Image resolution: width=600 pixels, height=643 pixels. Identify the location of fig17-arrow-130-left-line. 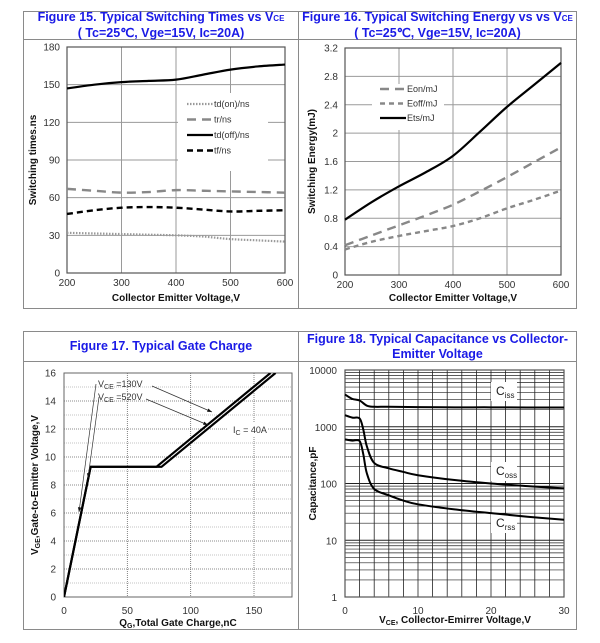
(87, 448).